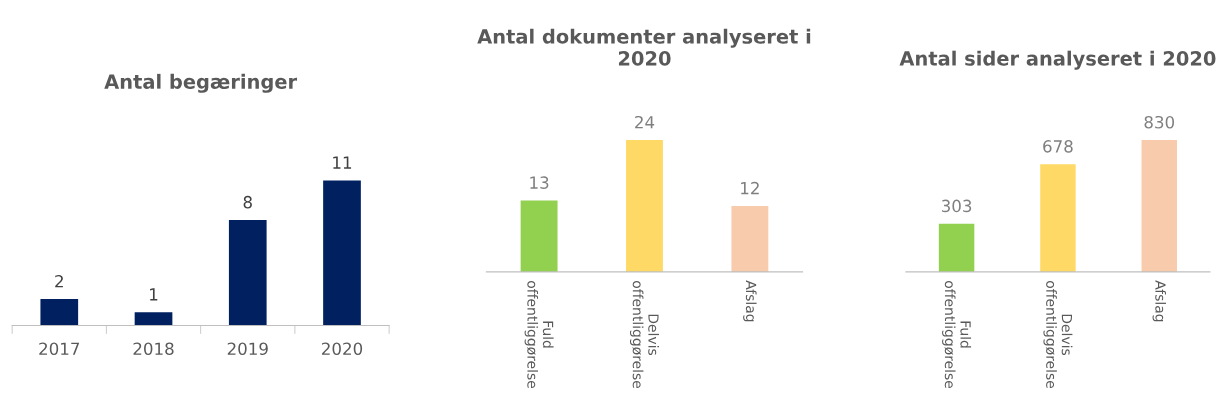 The height and width of the screenshot is (412, 1216). I want to click on data-label: 830, so click(1159, 122).